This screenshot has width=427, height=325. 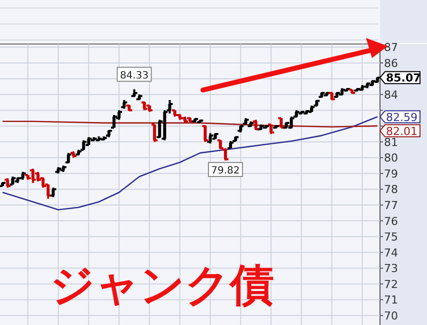 I want to click on y-tick-label: 76, so click(x=391, y=221).